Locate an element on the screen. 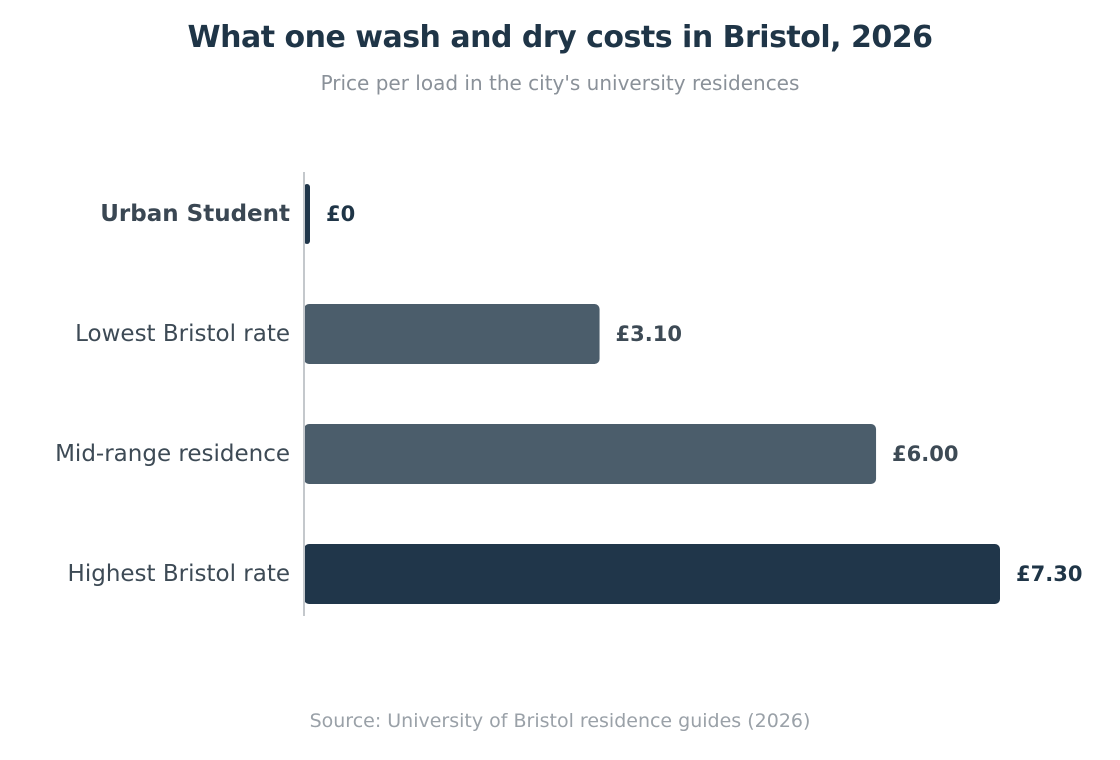  category-label-highest-bristol-rate: Highest Bristol rate is located at coordinates (179, 574).